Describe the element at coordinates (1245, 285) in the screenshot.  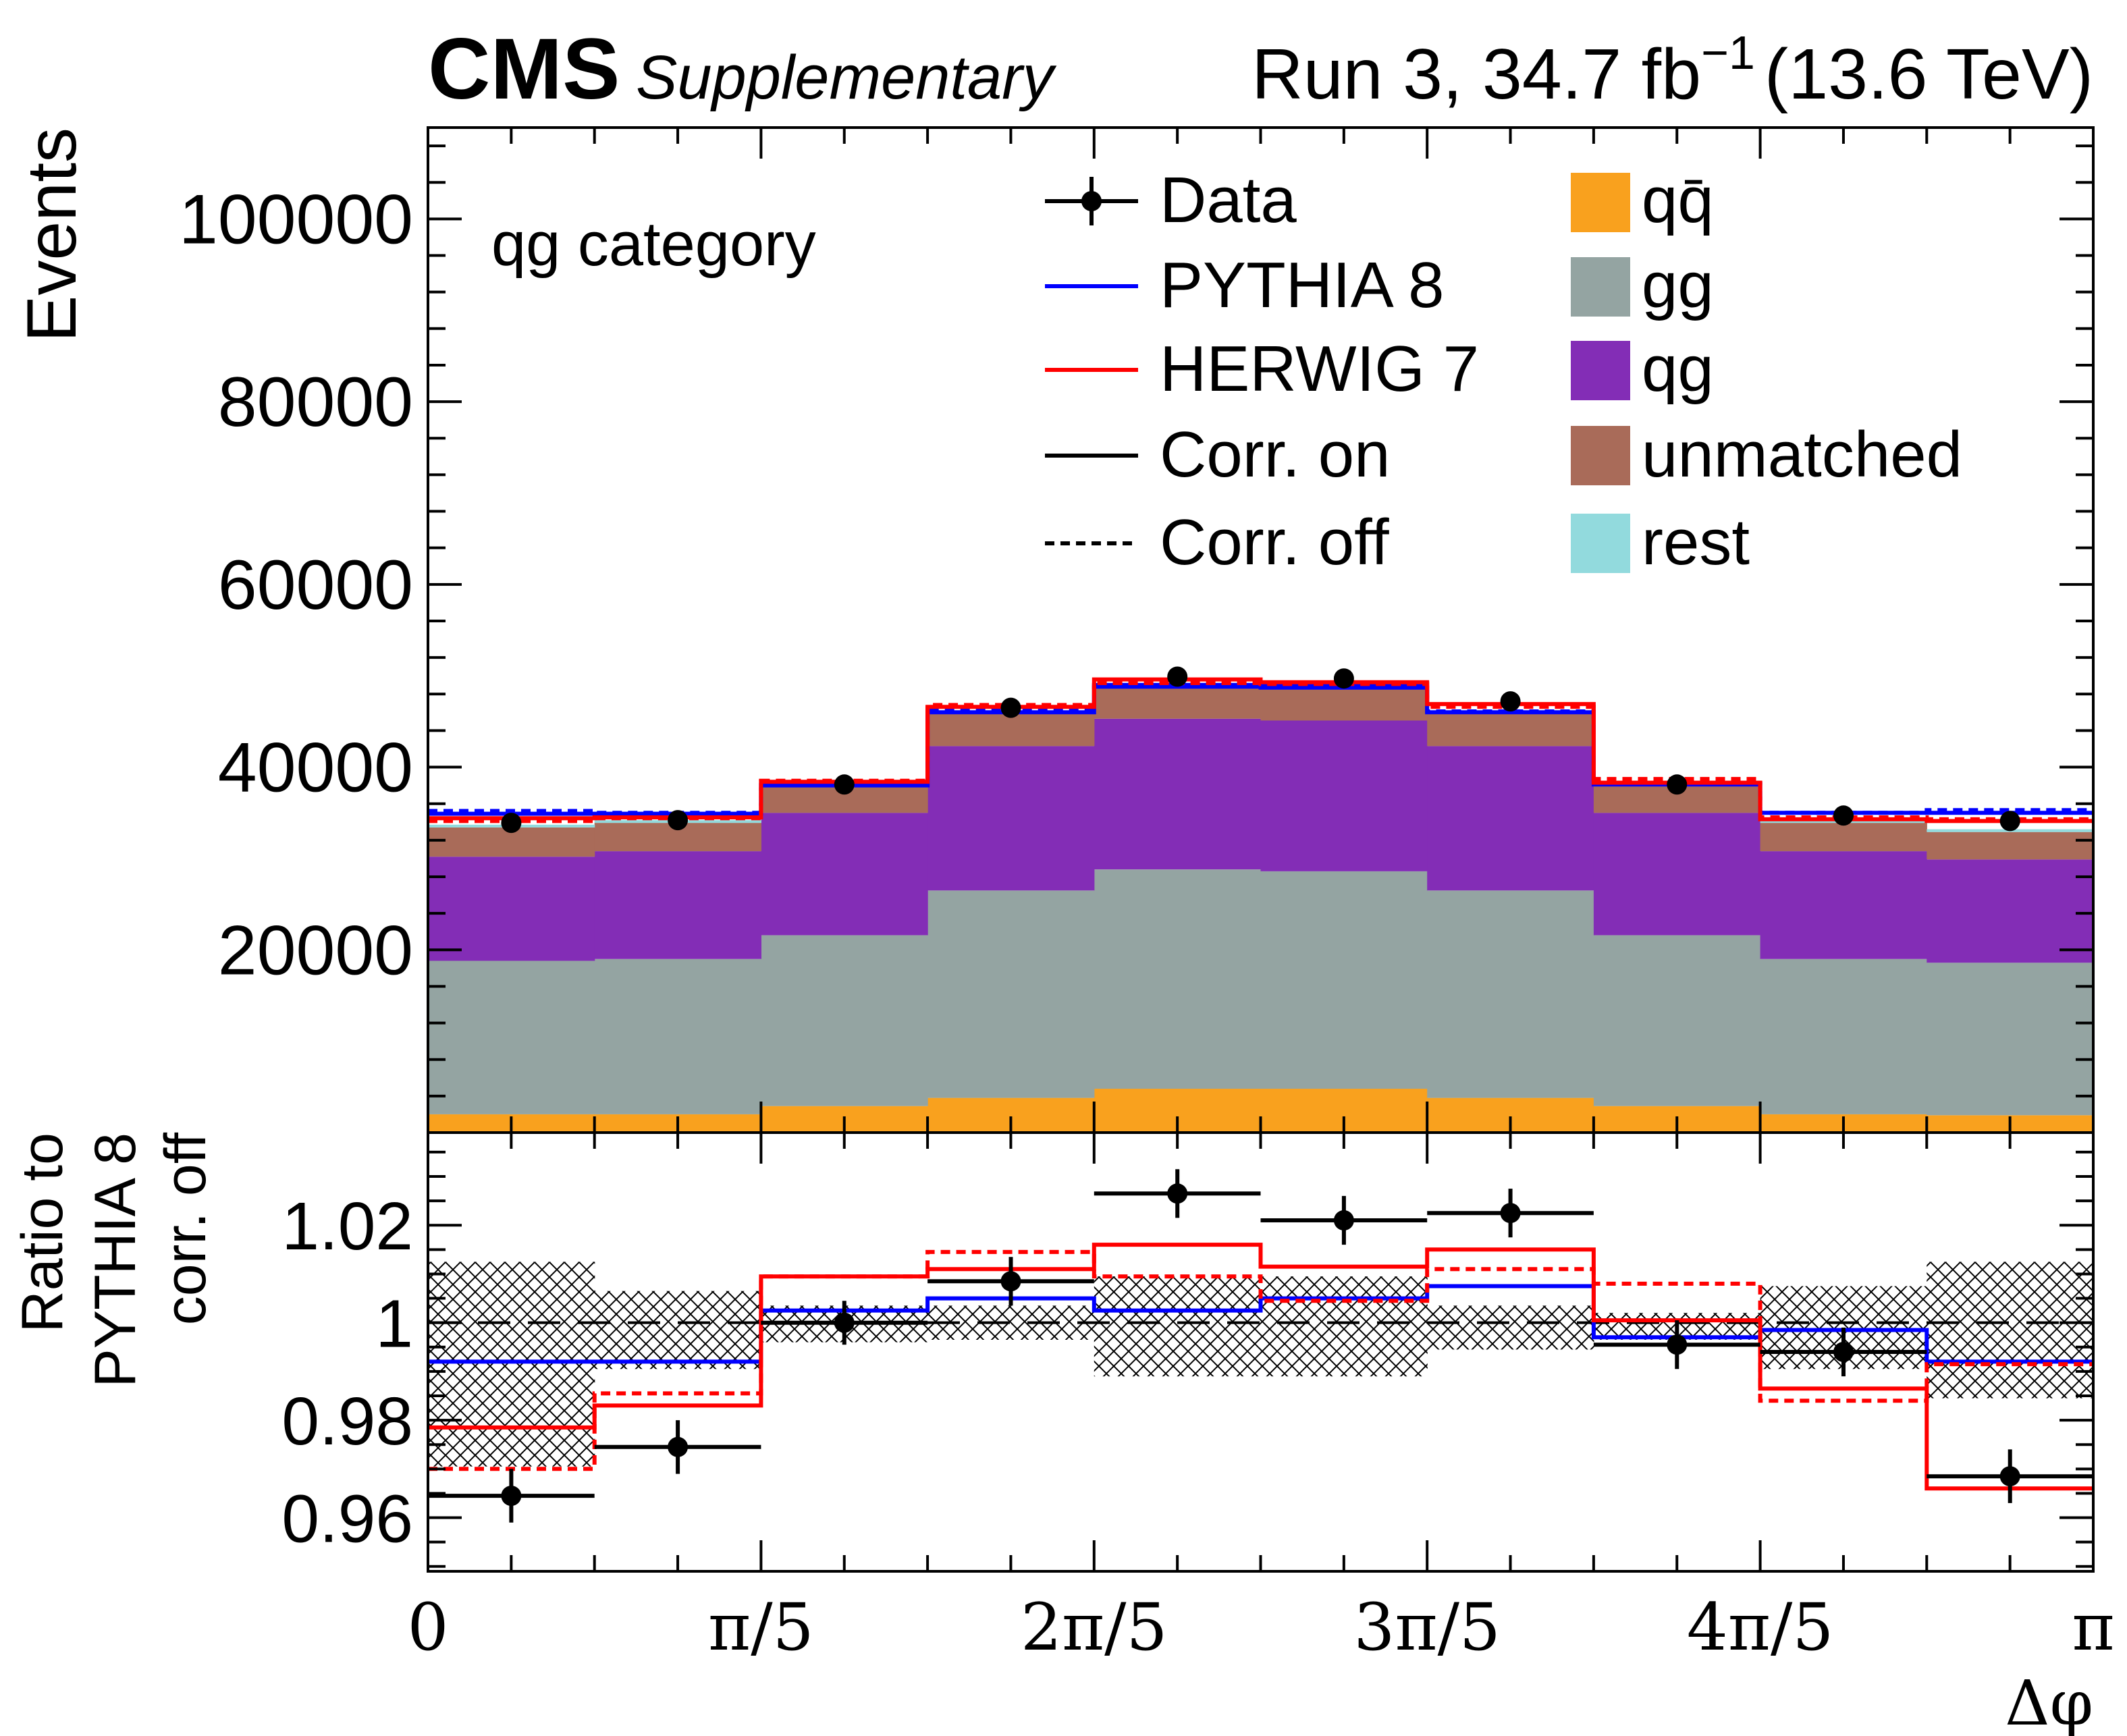
I see `legend-item-pythia: PYTHIA 8` at that location.